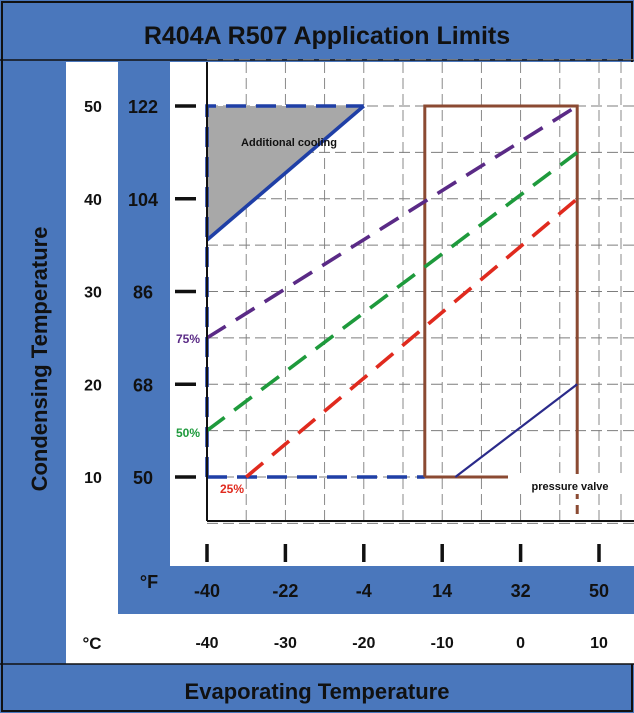 The height and width of the screenshot is (713, 634). I want to click on x-tick-label-f: 32, so click(521, 591).